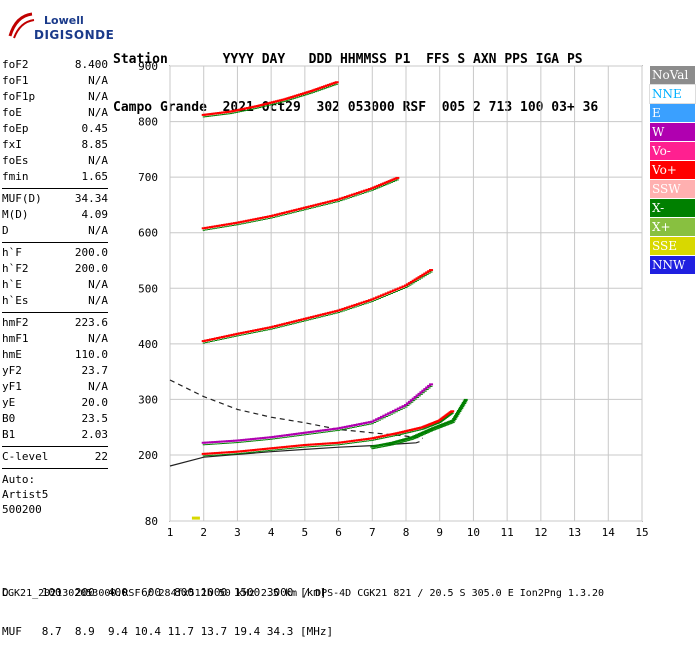 This screenshot has height=651, width=700. Describe the element at coordinates (338, 532) in the screenshot. I see `x-tick-label: 6` at that location.